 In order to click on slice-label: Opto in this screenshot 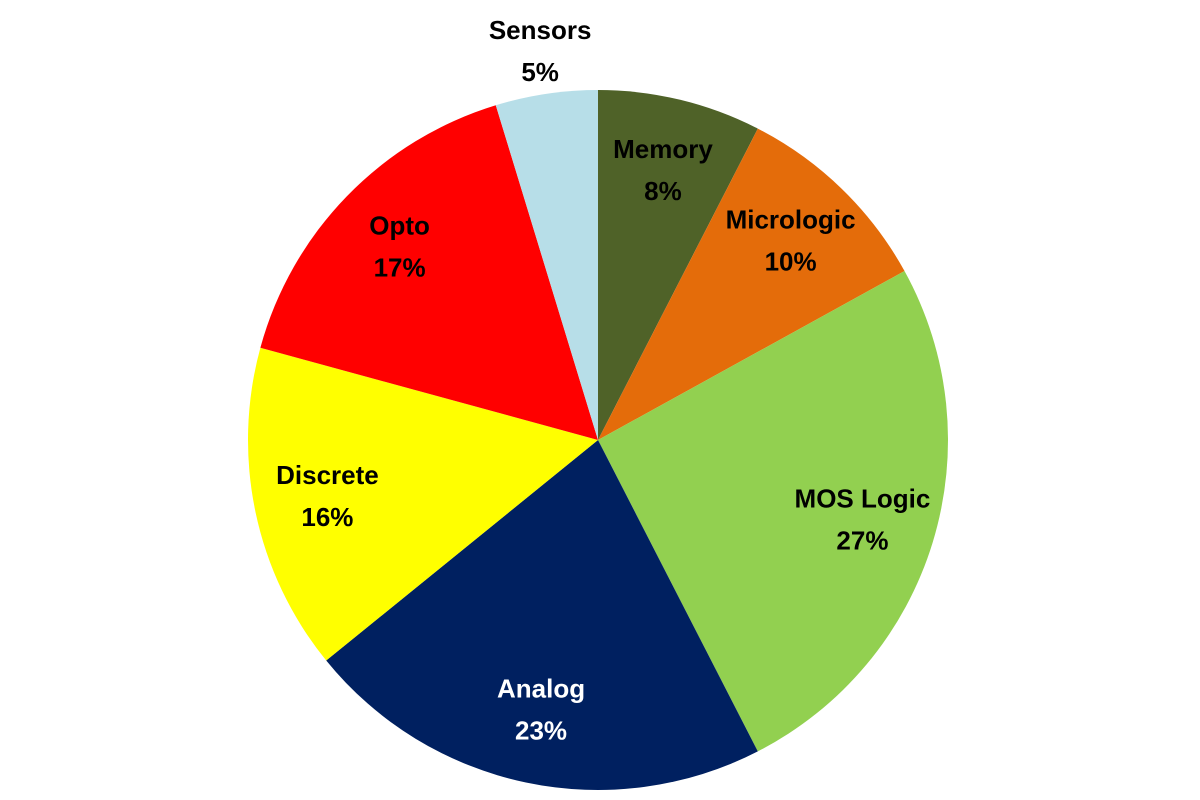, I will do `click(399, 225)`.